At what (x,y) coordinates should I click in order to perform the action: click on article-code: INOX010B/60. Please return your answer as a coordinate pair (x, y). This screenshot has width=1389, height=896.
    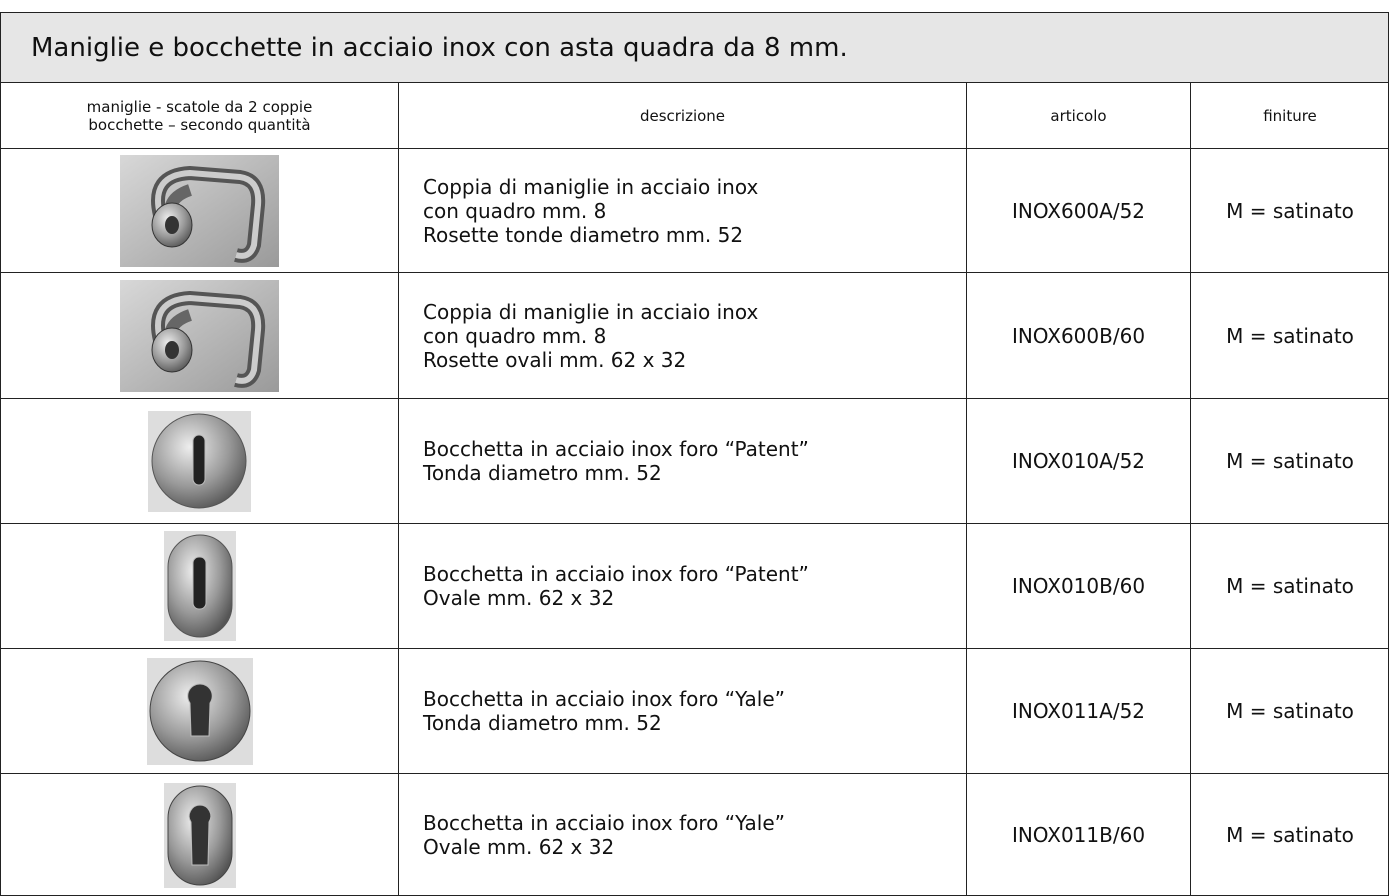
    Looking at the image, I should click on (1078, 585).